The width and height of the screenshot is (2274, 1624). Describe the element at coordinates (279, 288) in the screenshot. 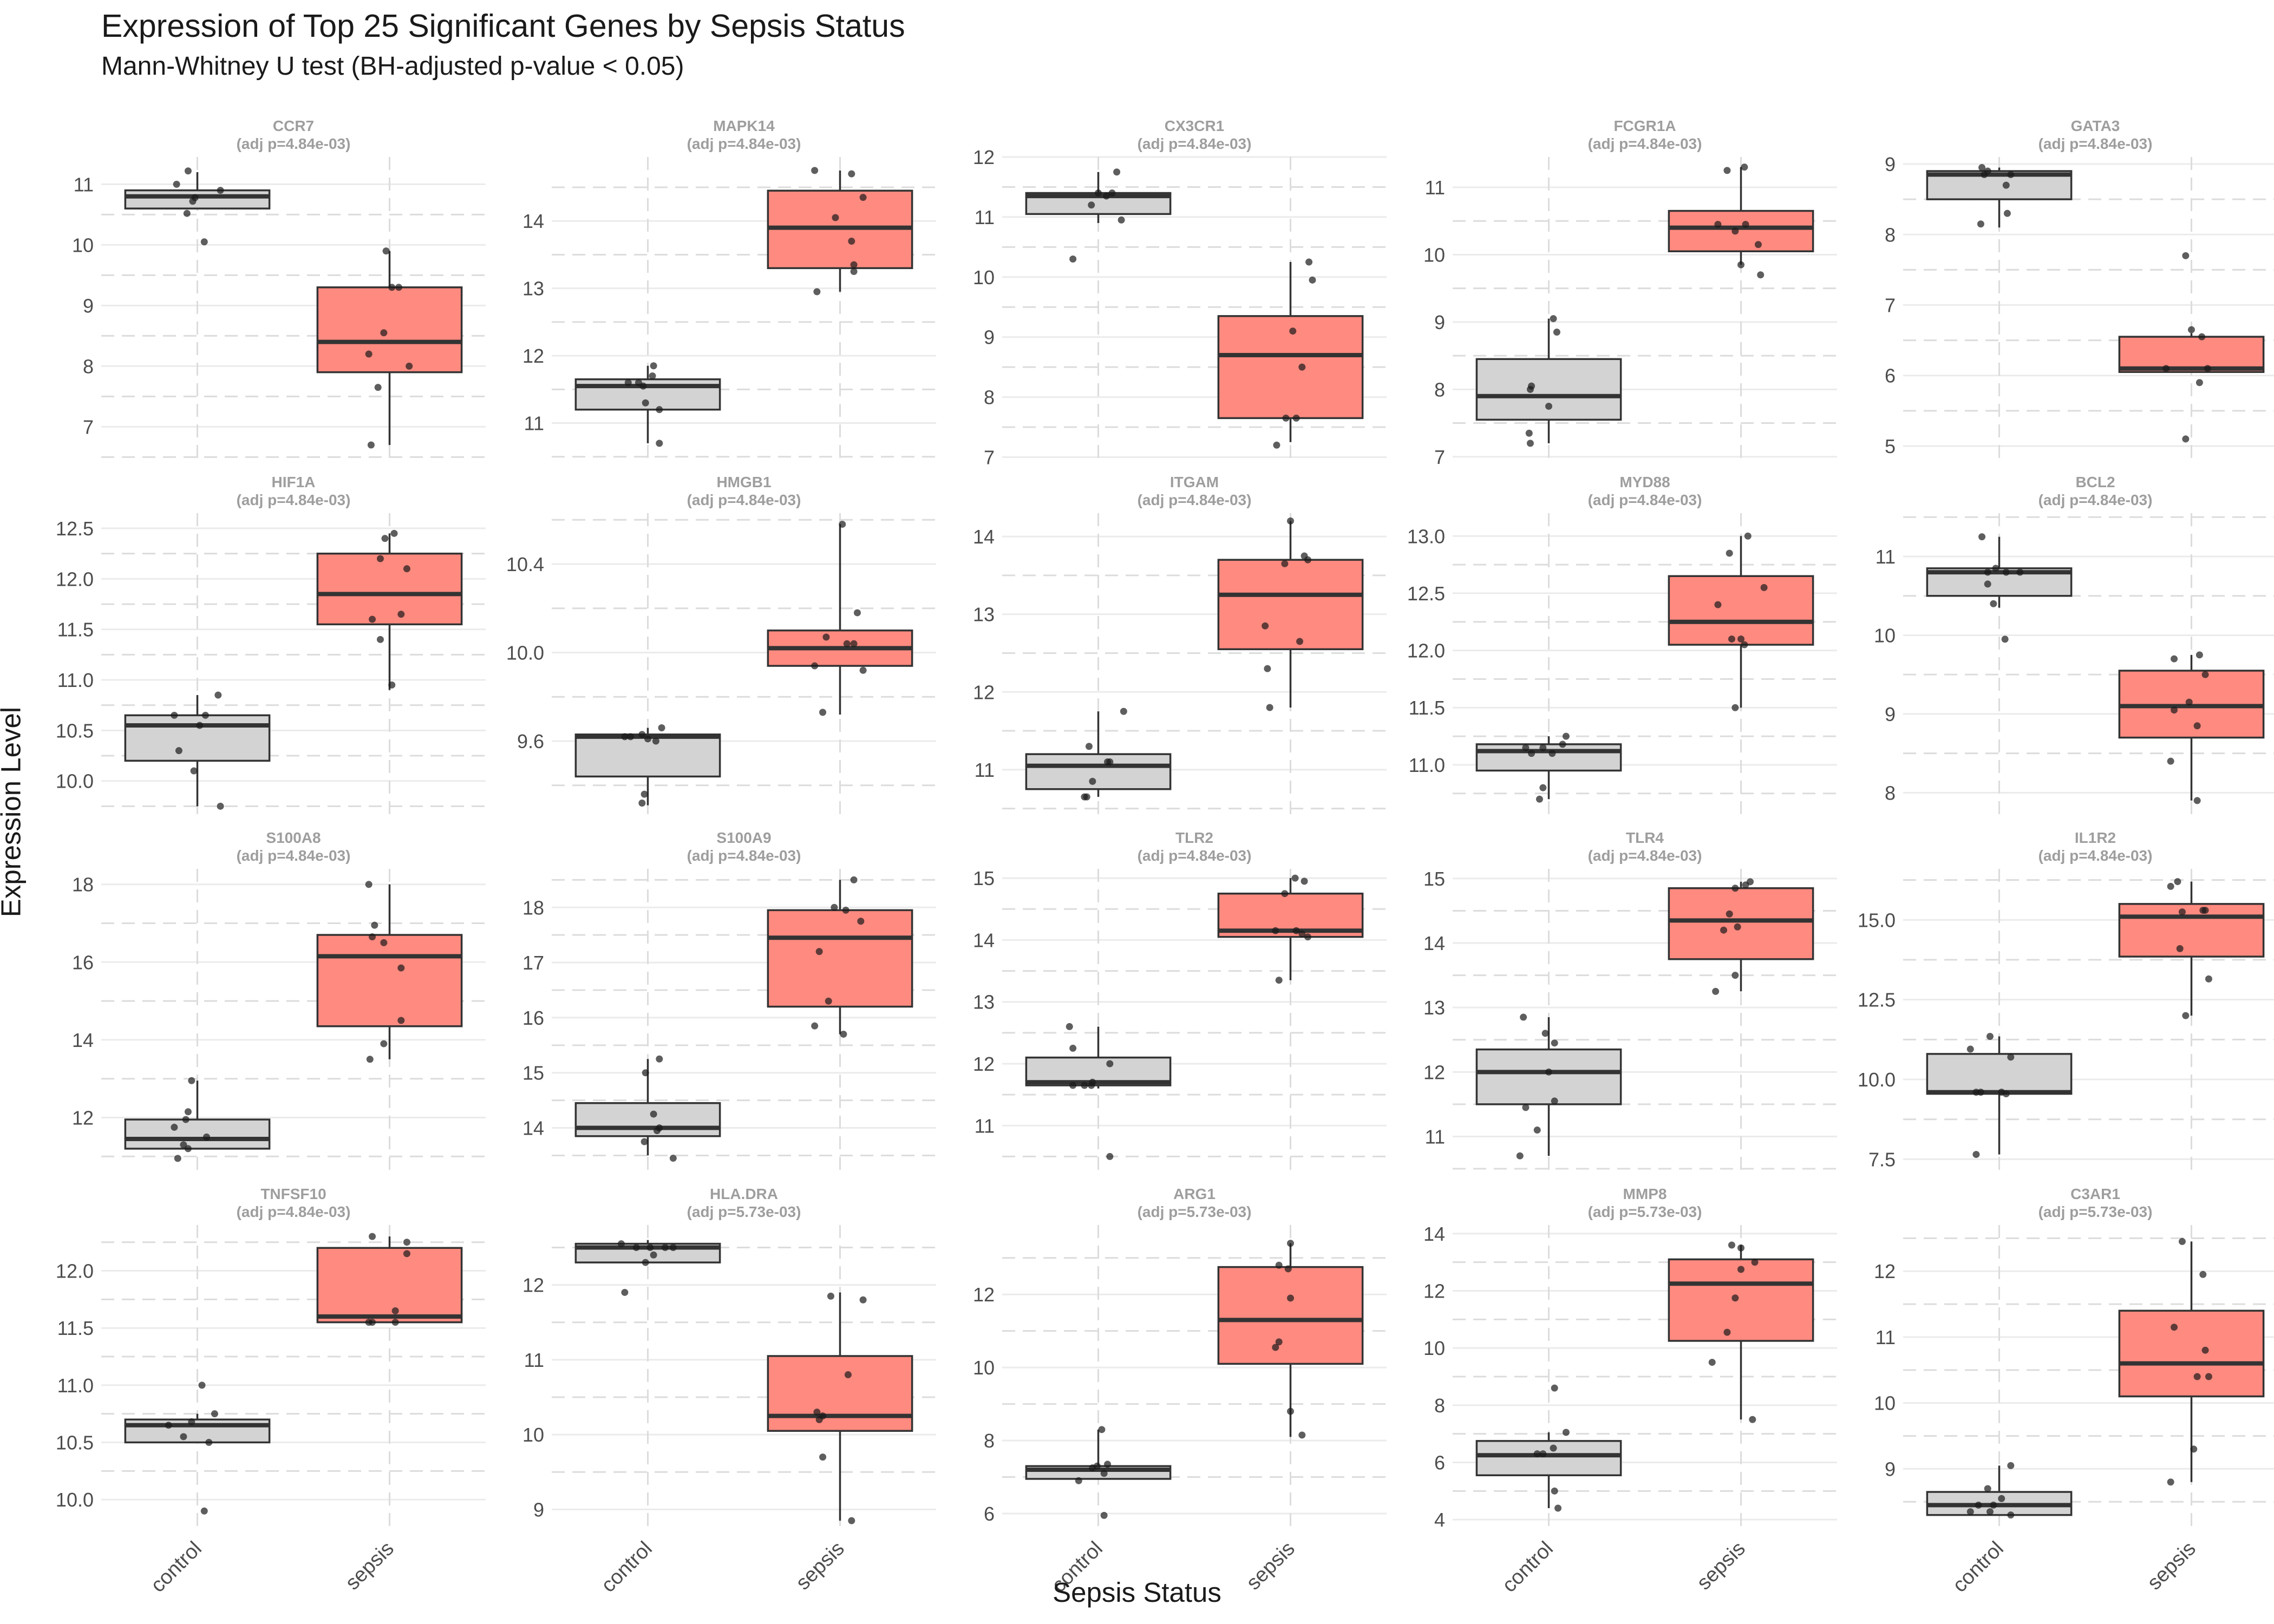

I see `facet-ccr7: CCR7(adj p=4.84e-03) 7 8 9 10 11` at that location.